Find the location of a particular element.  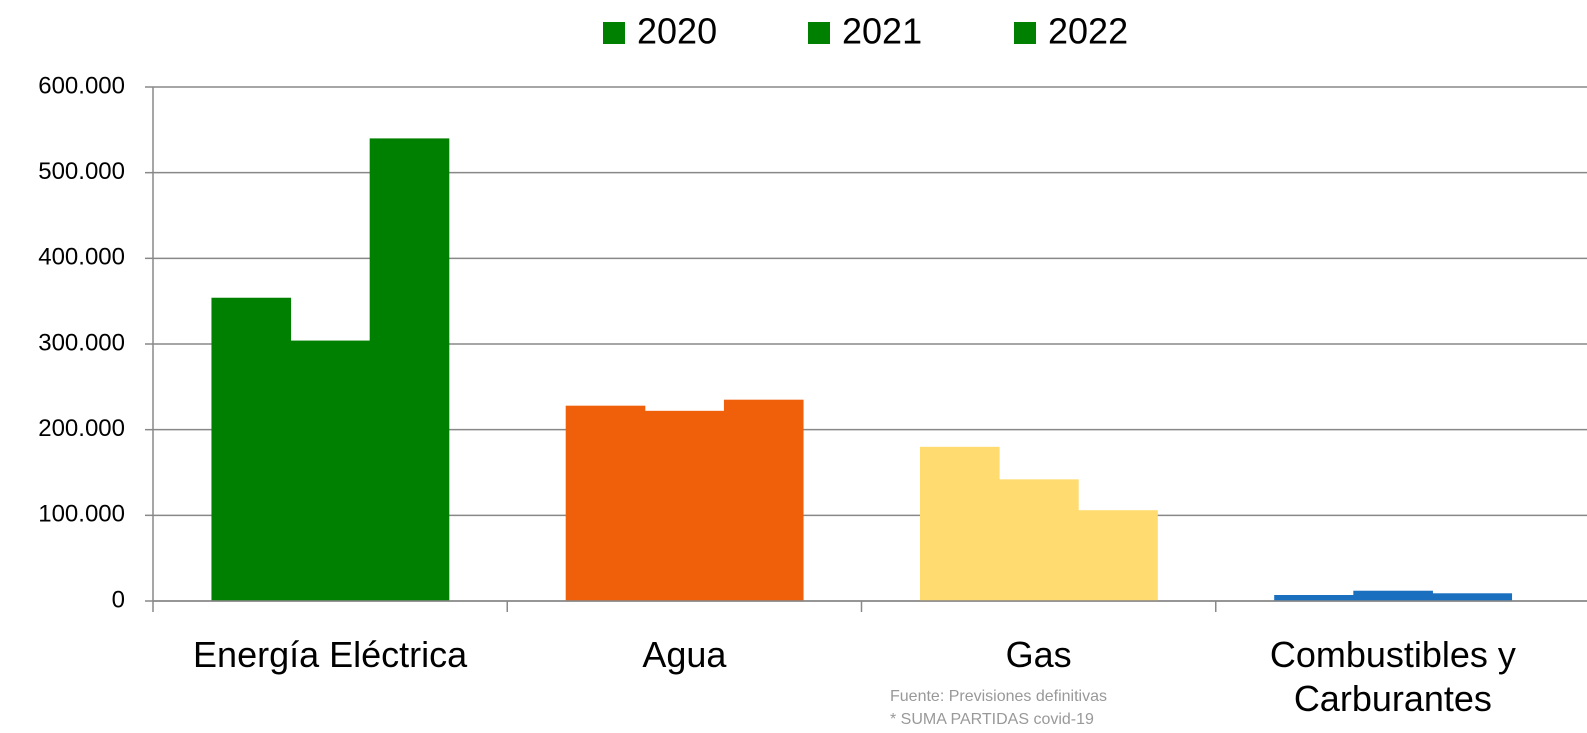

y-tick-label: 300.000 is located at coordinates (81, 342).